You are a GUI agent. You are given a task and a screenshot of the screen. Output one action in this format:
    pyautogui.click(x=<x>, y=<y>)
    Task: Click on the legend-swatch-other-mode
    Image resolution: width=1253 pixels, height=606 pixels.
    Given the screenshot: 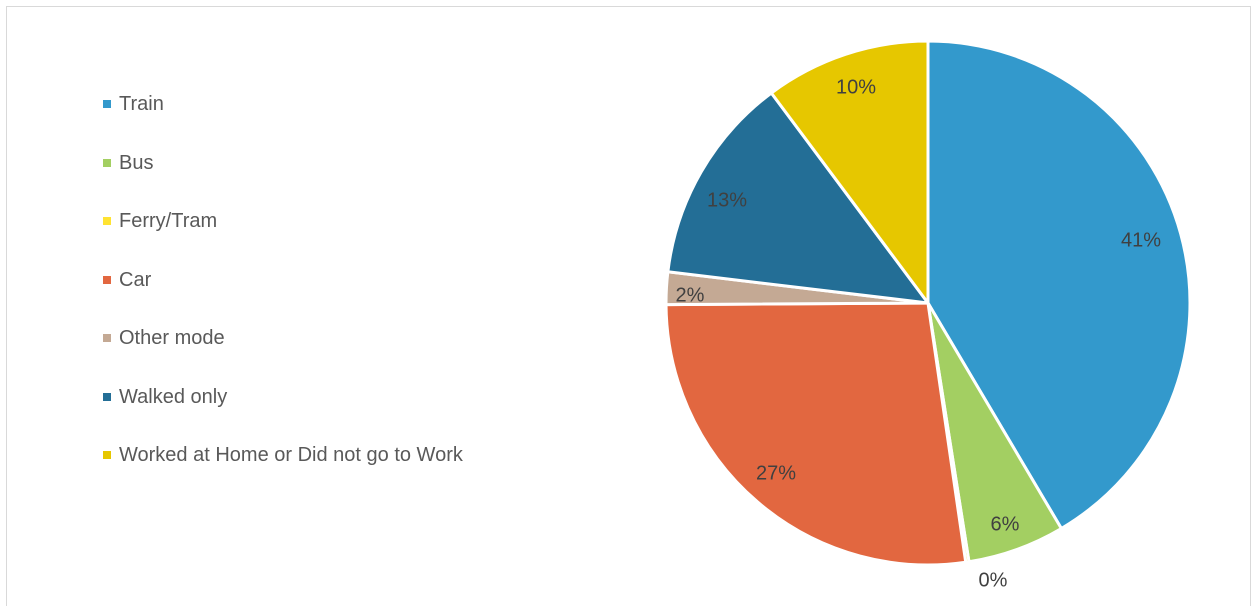 What is the action you would take?
    pyautogui.click(x=107, y=338)
    